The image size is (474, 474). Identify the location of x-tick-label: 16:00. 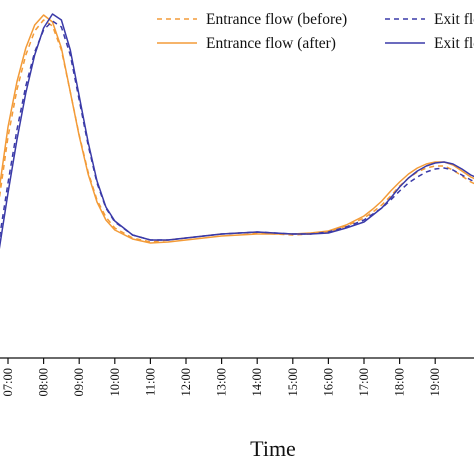
(328, 382).